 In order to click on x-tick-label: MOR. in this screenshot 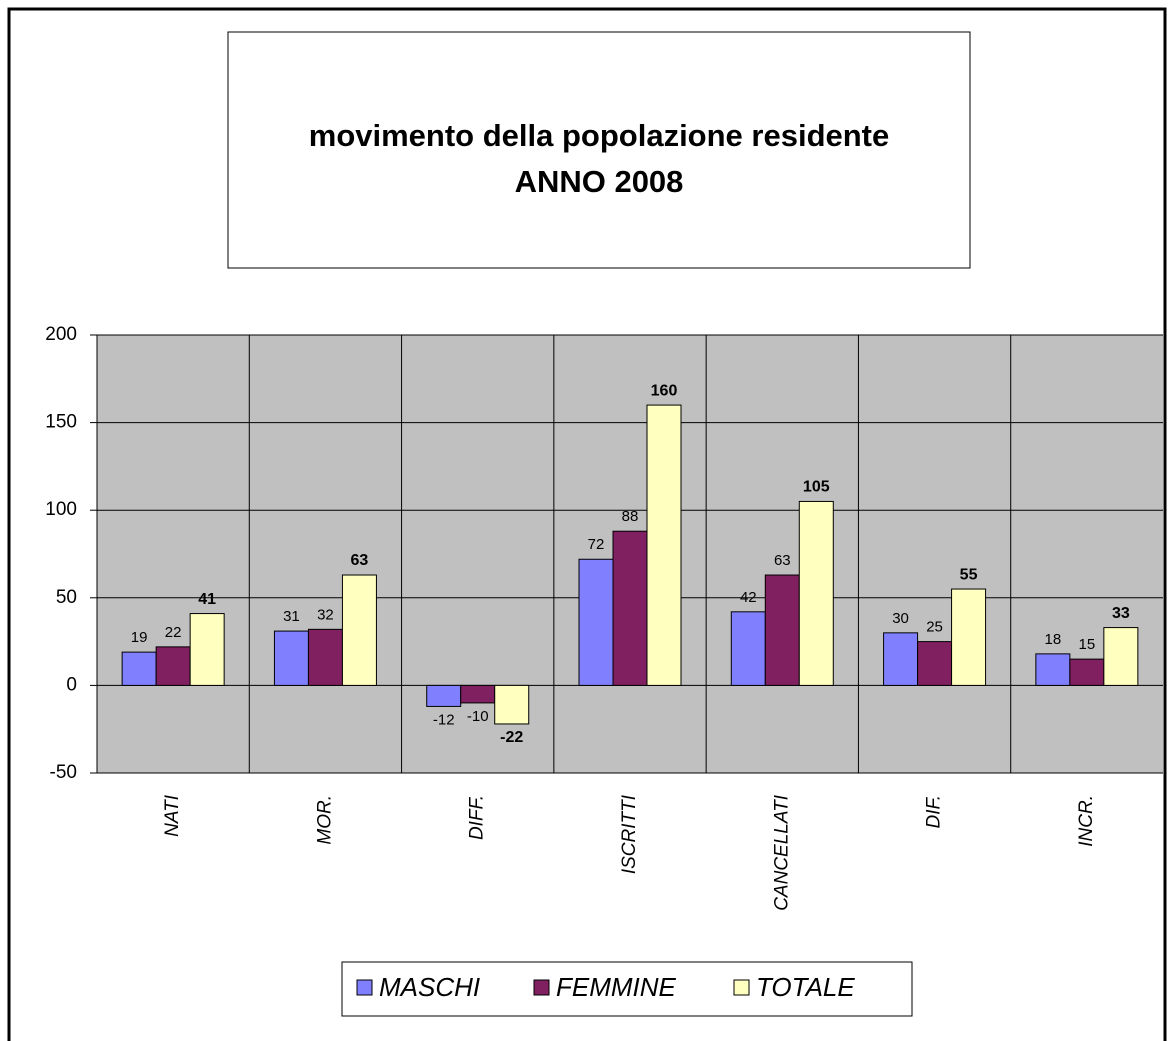, I will do `click(324, 820)`.